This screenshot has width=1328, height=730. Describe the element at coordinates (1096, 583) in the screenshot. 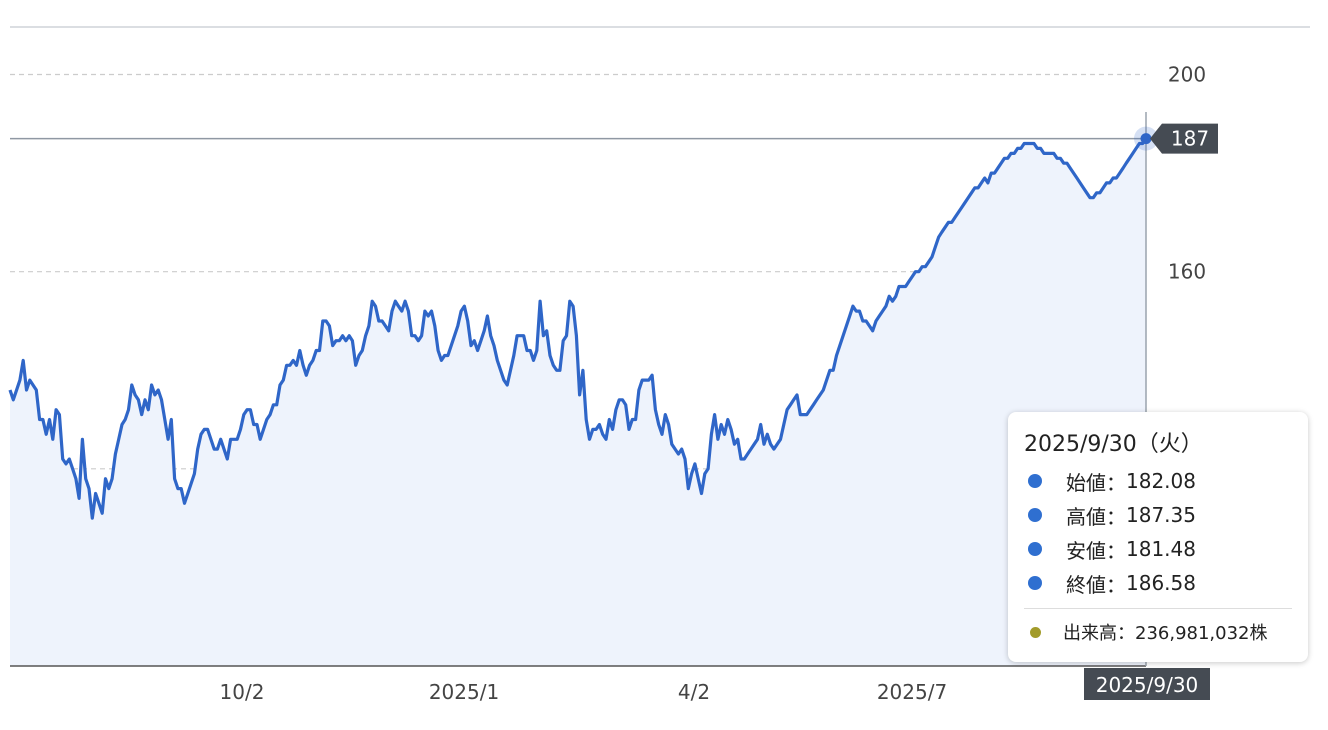

I see `tooltip-close-label: 終値` at that location.